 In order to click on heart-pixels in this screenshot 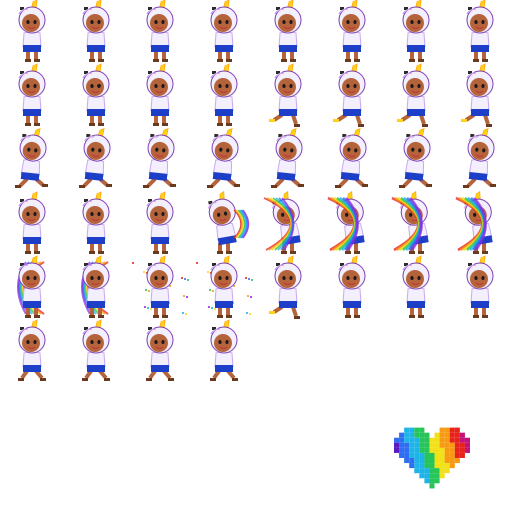, I will do `click(432, 458)`.